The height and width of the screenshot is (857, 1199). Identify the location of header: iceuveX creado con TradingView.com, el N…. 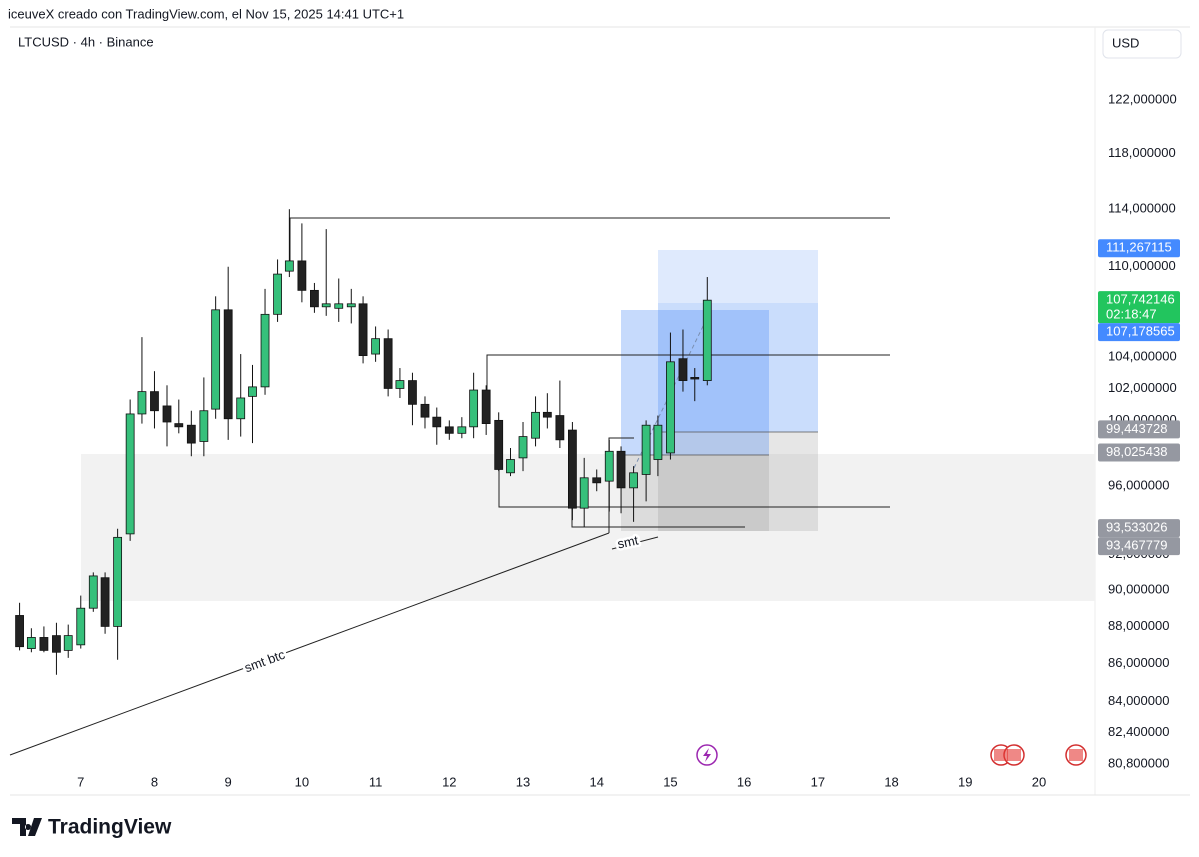
(206, 13).